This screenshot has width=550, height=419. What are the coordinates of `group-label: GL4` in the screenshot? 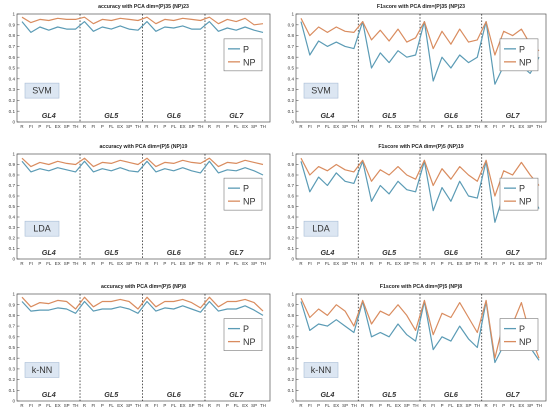 It's located at (327, 394).